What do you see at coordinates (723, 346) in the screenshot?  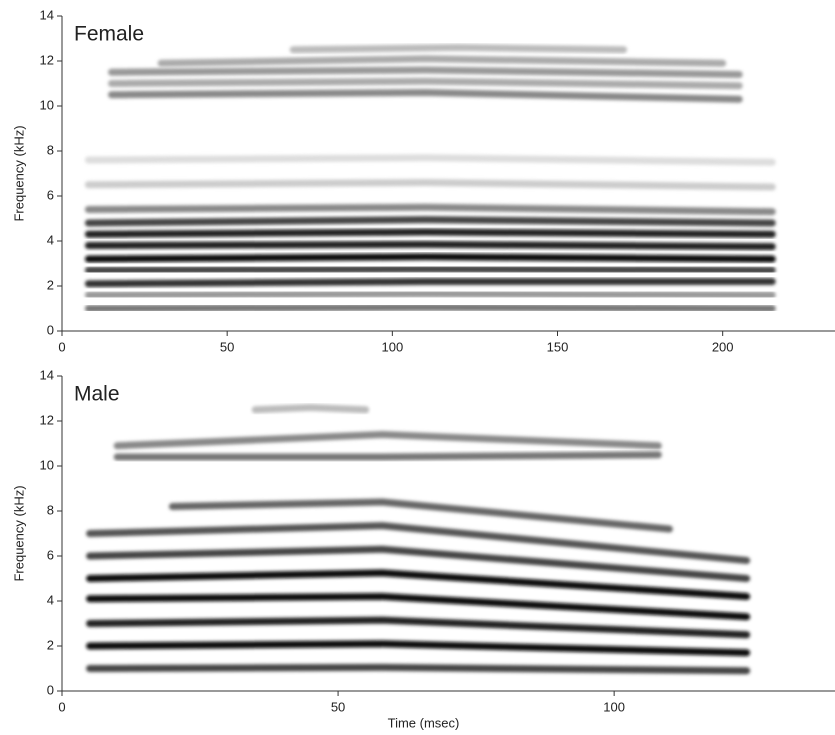 I see `x-tick-label: 200` at bounding box center [723, 346].